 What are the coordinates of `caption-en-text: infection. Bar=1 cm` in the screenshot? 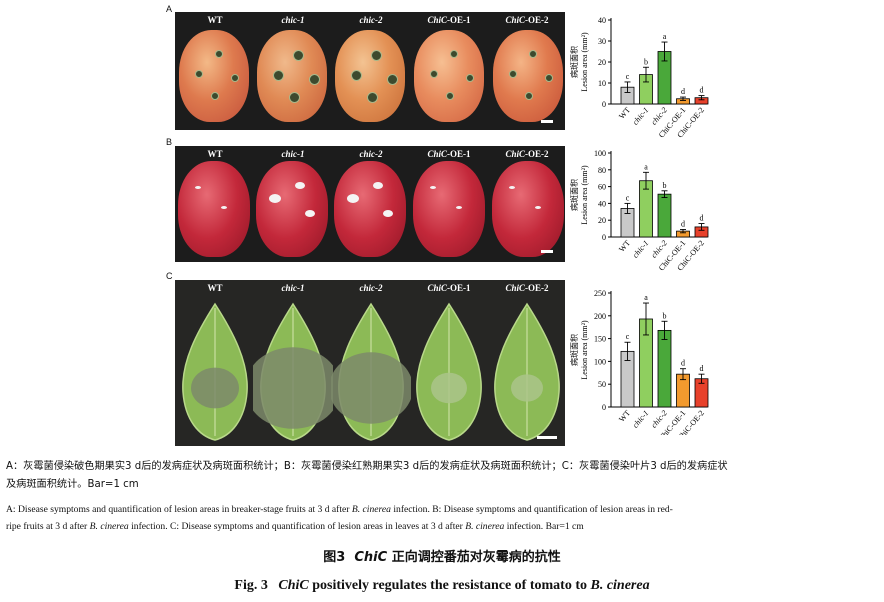 It's located at (544, 526).